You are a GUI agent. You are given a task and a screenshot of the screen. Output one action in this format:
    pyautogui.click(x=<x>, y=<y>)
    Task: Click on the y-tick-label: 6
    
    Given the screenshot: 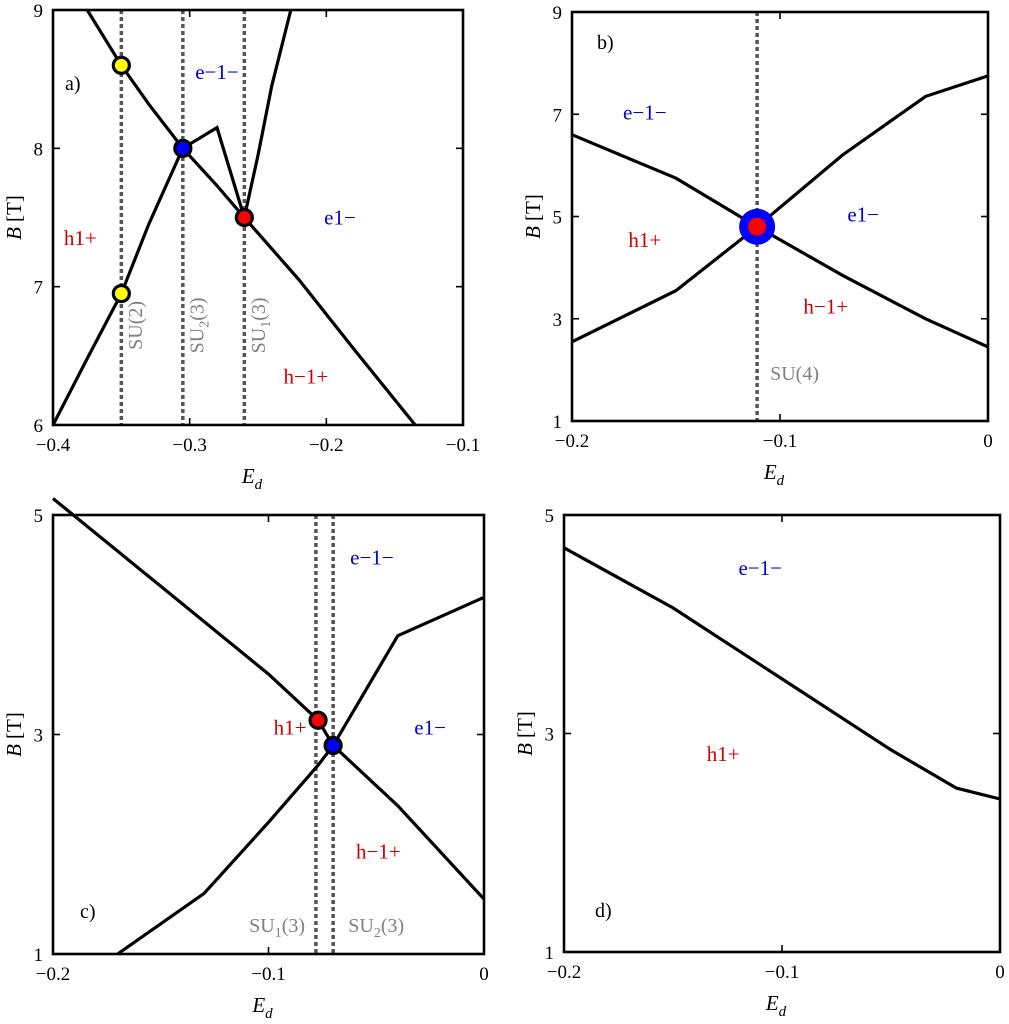 What is the action you would take?
    pyautogui.click(x=39, y=426)
    